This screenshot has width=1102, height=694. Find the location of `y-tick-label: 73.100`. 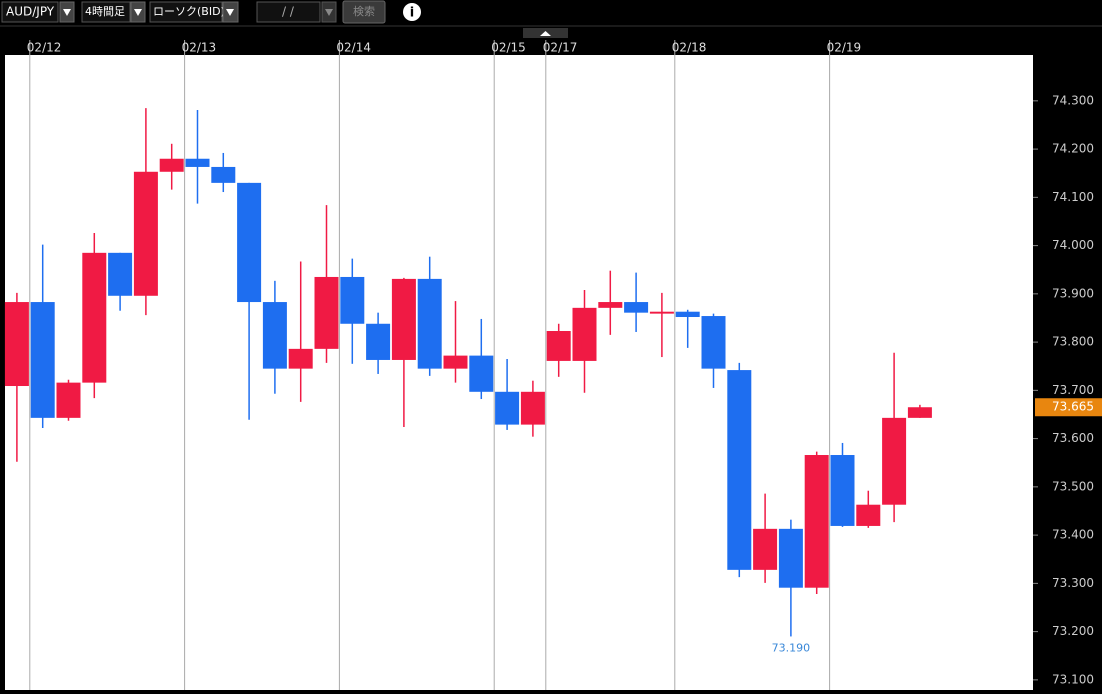

y-tick-label: 73.100 is located at coordinates (1073, 679).